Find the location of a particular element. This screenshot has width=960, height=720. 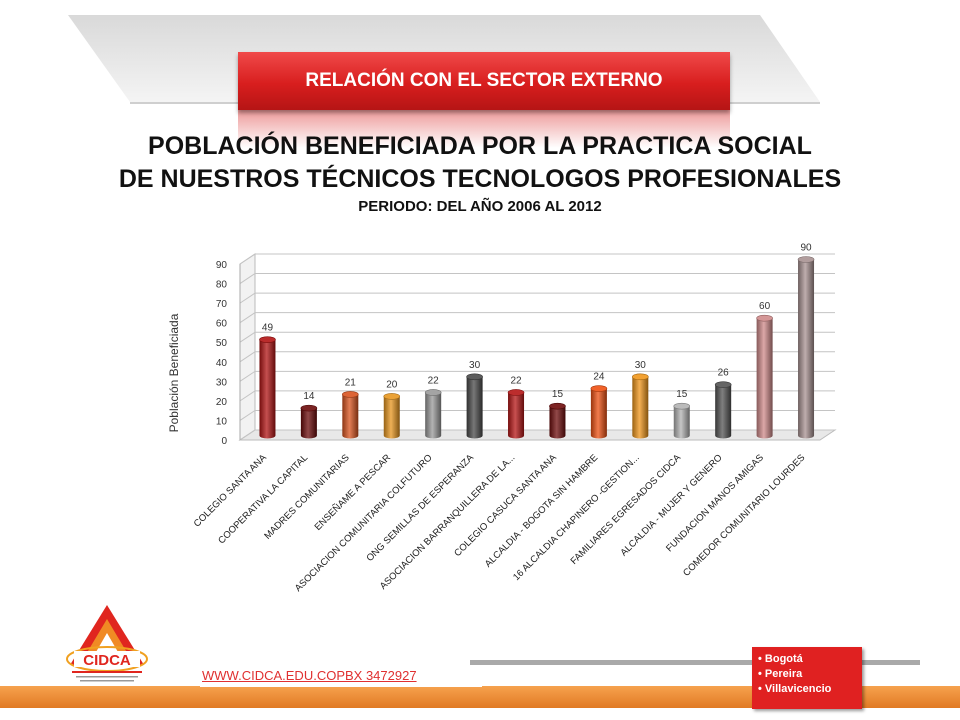

data-label: 21 is located at coordinates (351, 382).